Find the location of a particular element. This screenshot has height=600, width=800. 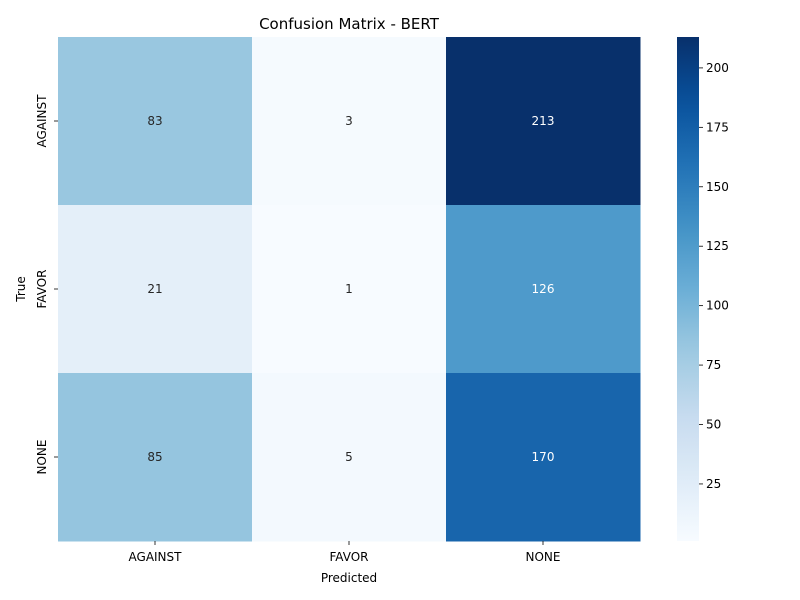

cell-value-label: 3 is located at coordinates (349, 121).